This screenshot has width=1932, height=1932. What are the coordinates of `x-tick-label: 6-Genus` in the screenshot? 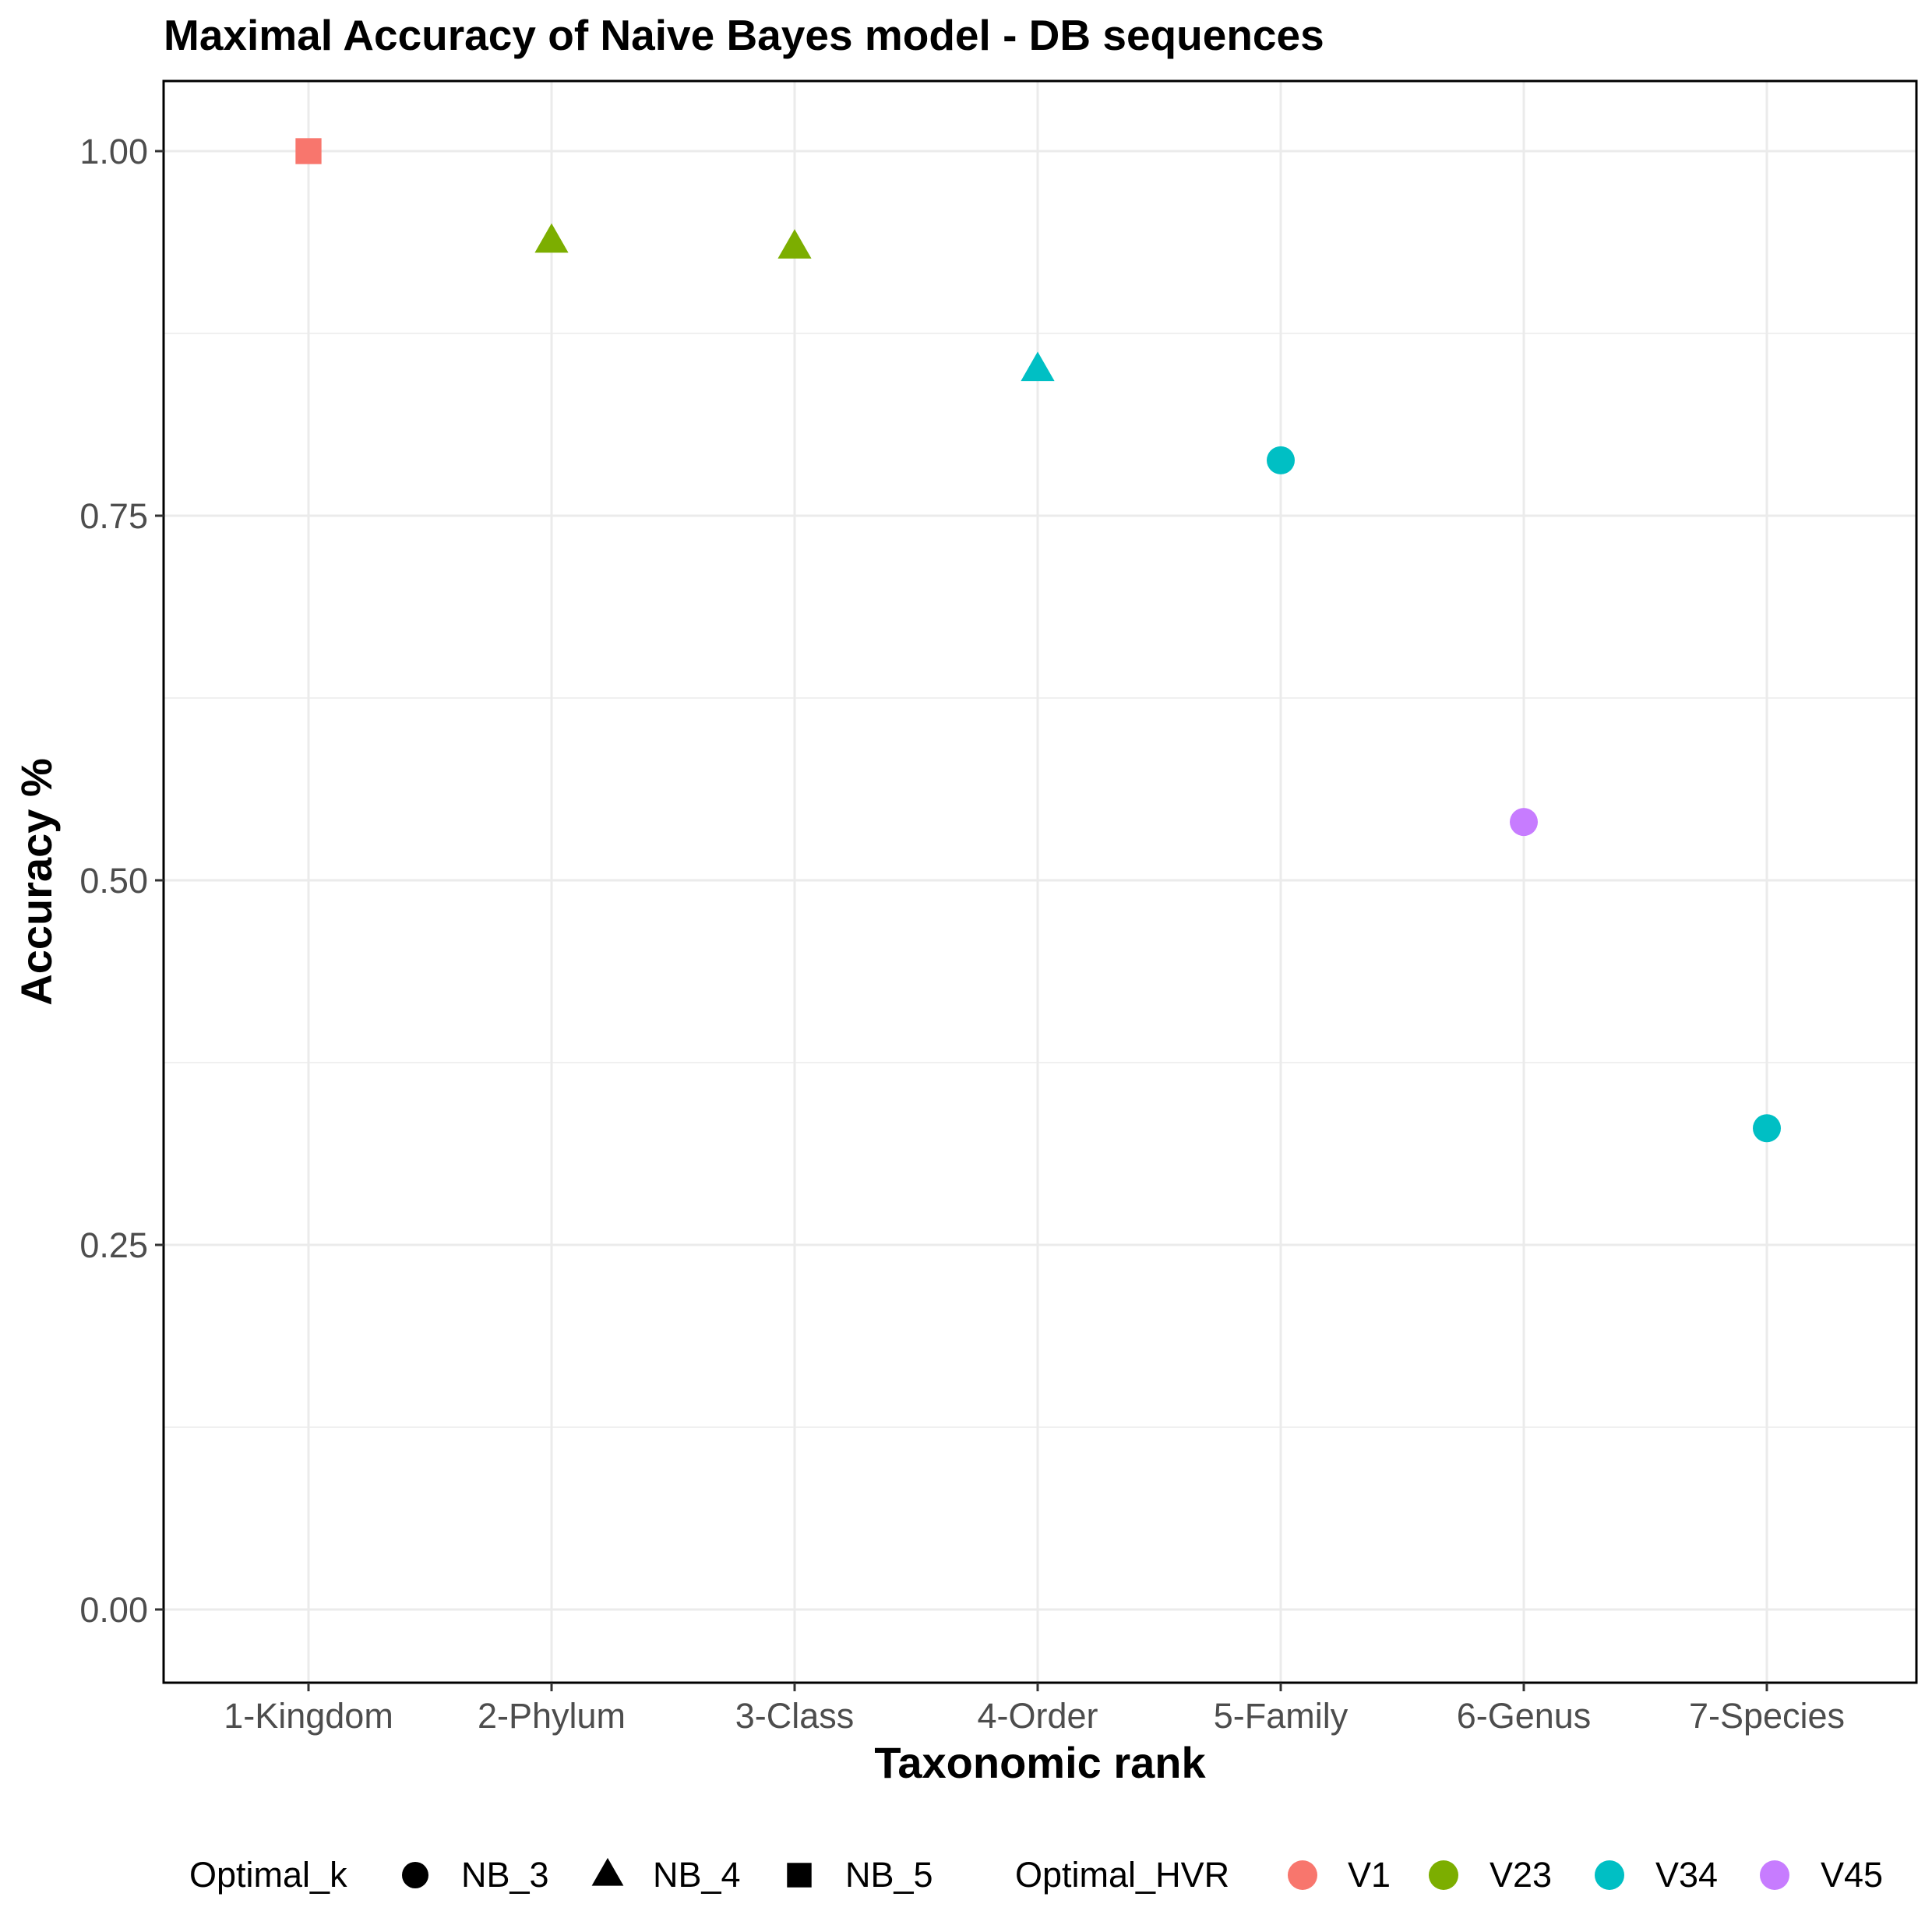 It's located at (1524, 1716).